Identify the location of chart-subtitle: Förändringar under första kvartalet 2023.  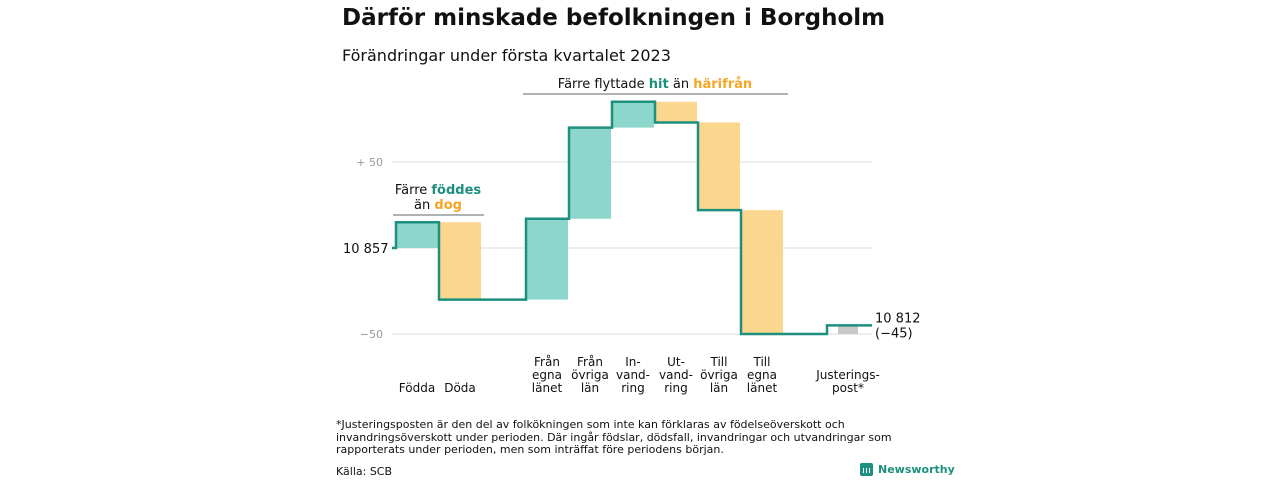
(506, 55).